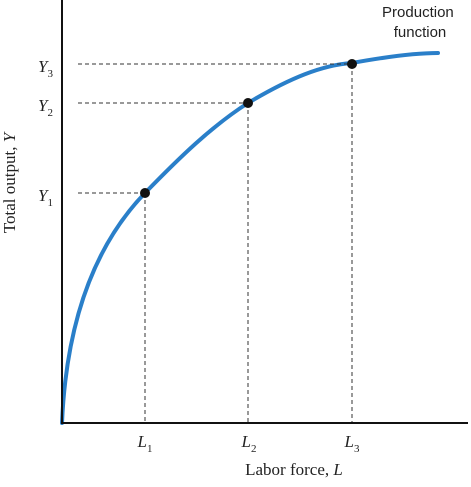 The height and width of the screenshot is (487, 471). What do you see at coordinates (45, 107) in the screenshot?
I see `y-tick-label-2: Y2` at bounding box center [45, 107].